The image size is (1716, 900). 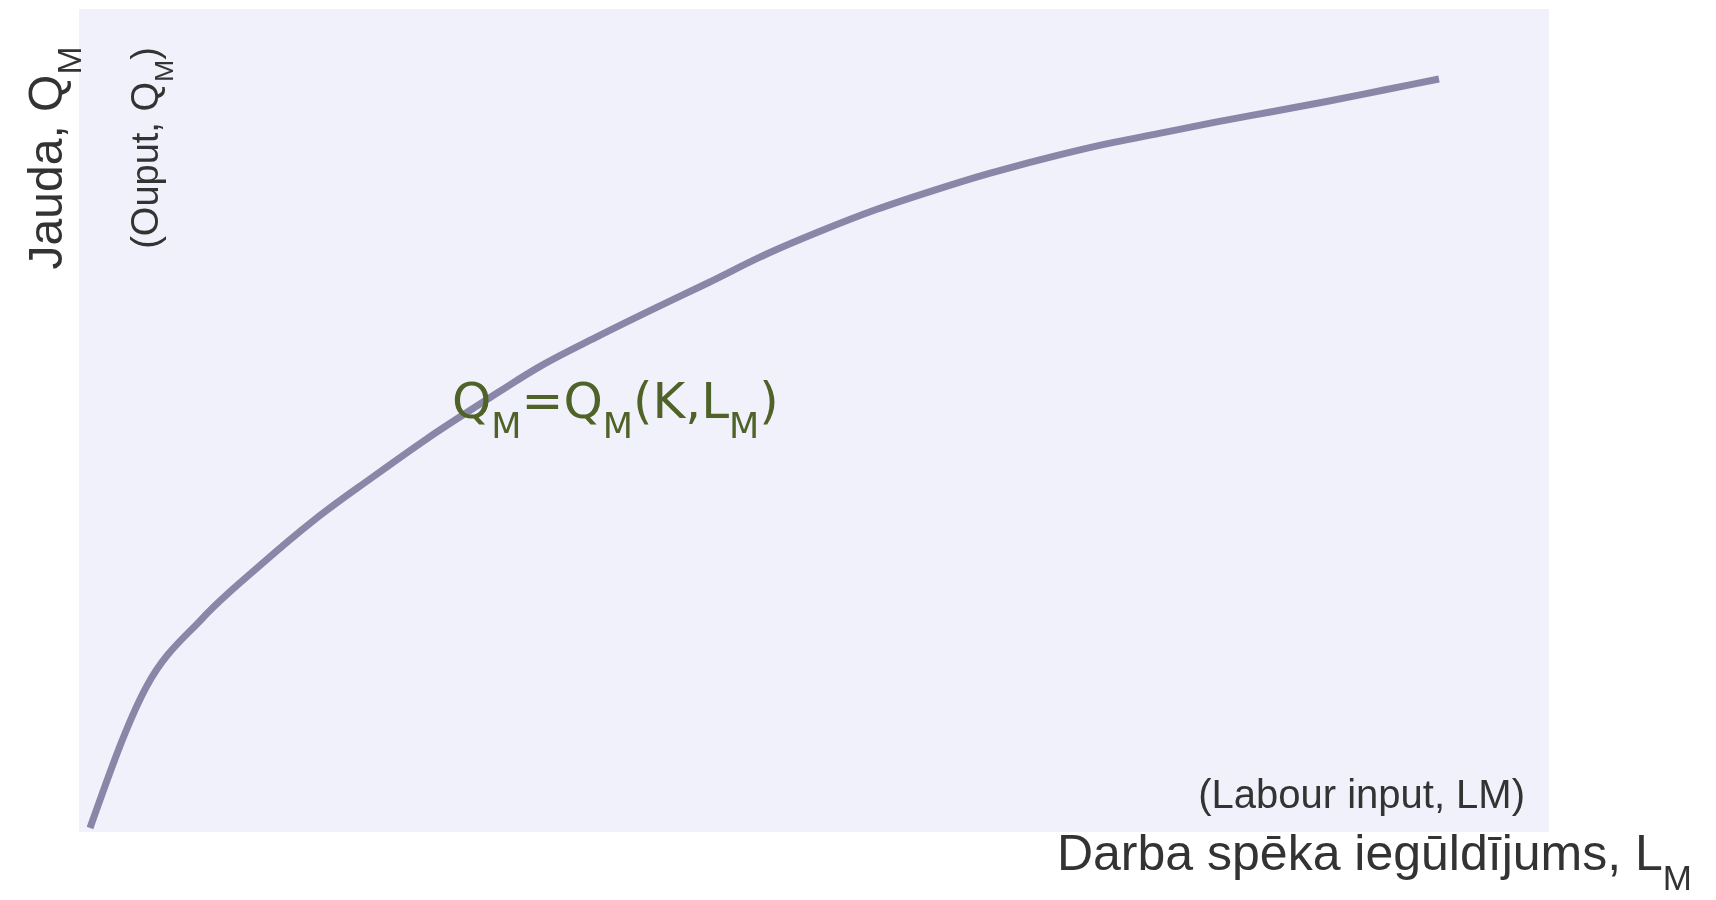 I want to click on series-label: Q$_{M}$=Q$_{M}$(K,L$_{M}$), so click(x=615, y=409).